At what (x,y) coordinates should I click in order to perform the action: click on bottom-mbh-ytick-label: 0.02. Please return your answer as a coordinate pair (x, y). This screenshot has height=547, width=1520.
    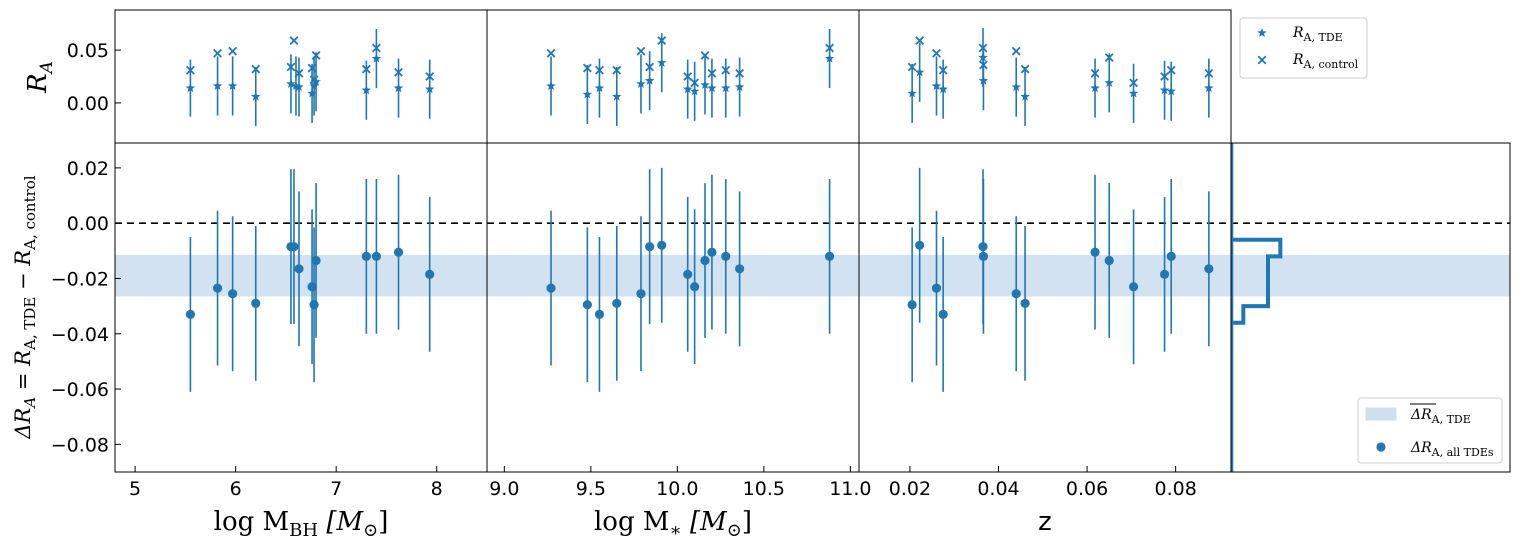
    Looking at the image, I should click on (88, 169).